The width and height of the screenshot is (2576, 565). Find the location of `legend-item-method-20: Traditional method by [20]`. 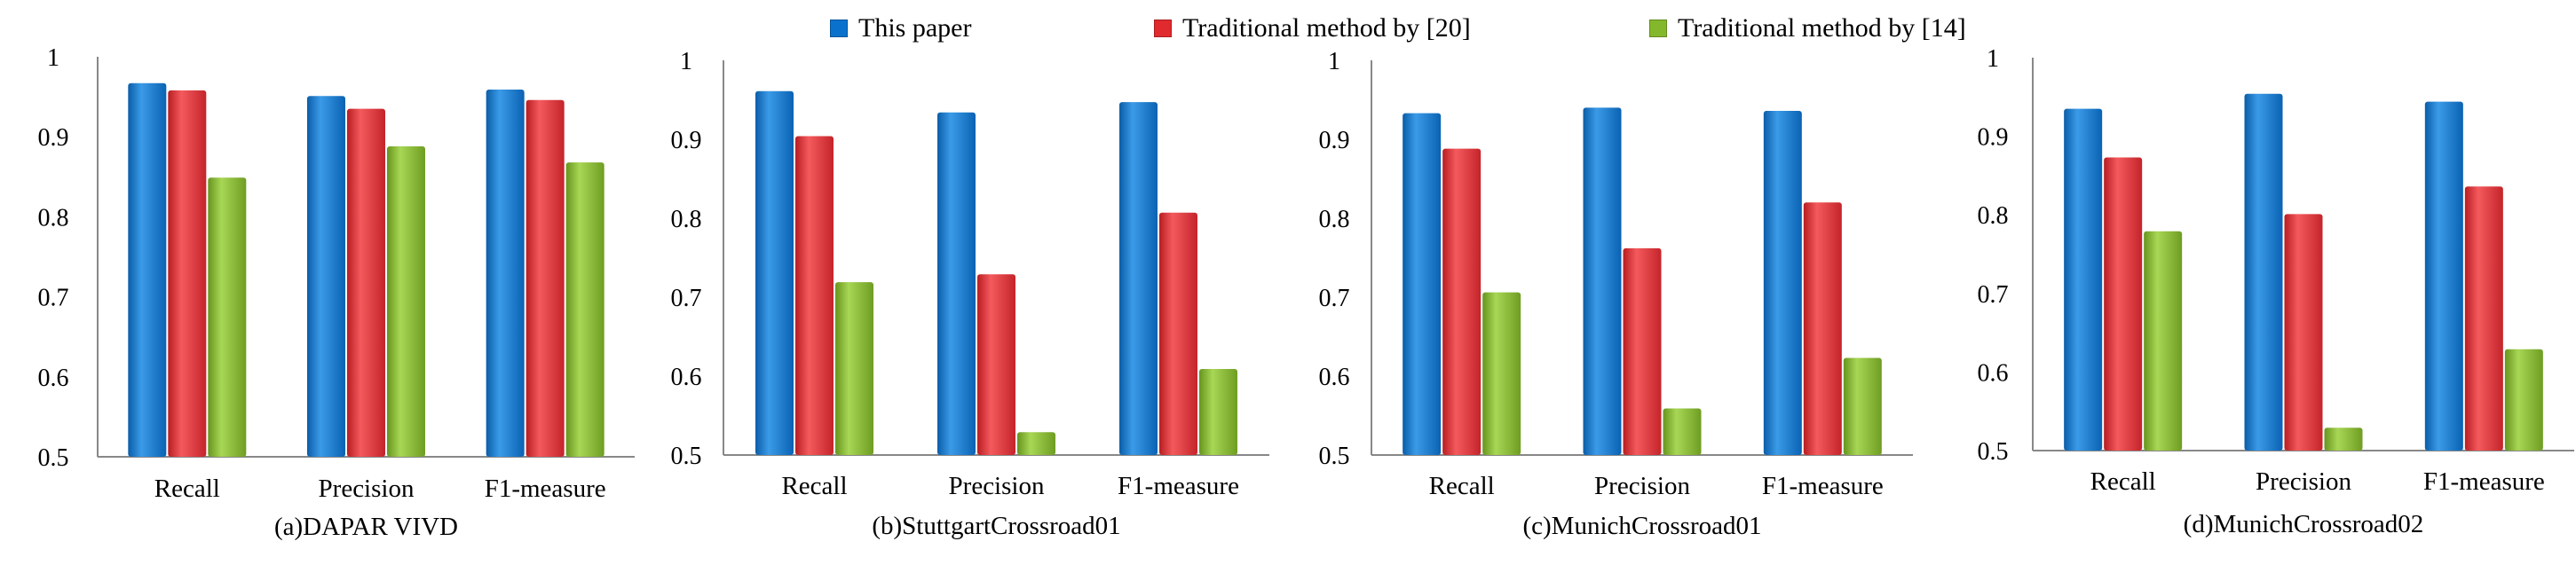

legend-item-method-20: Traditional method by [20] is located at coordinates (1312, 29).